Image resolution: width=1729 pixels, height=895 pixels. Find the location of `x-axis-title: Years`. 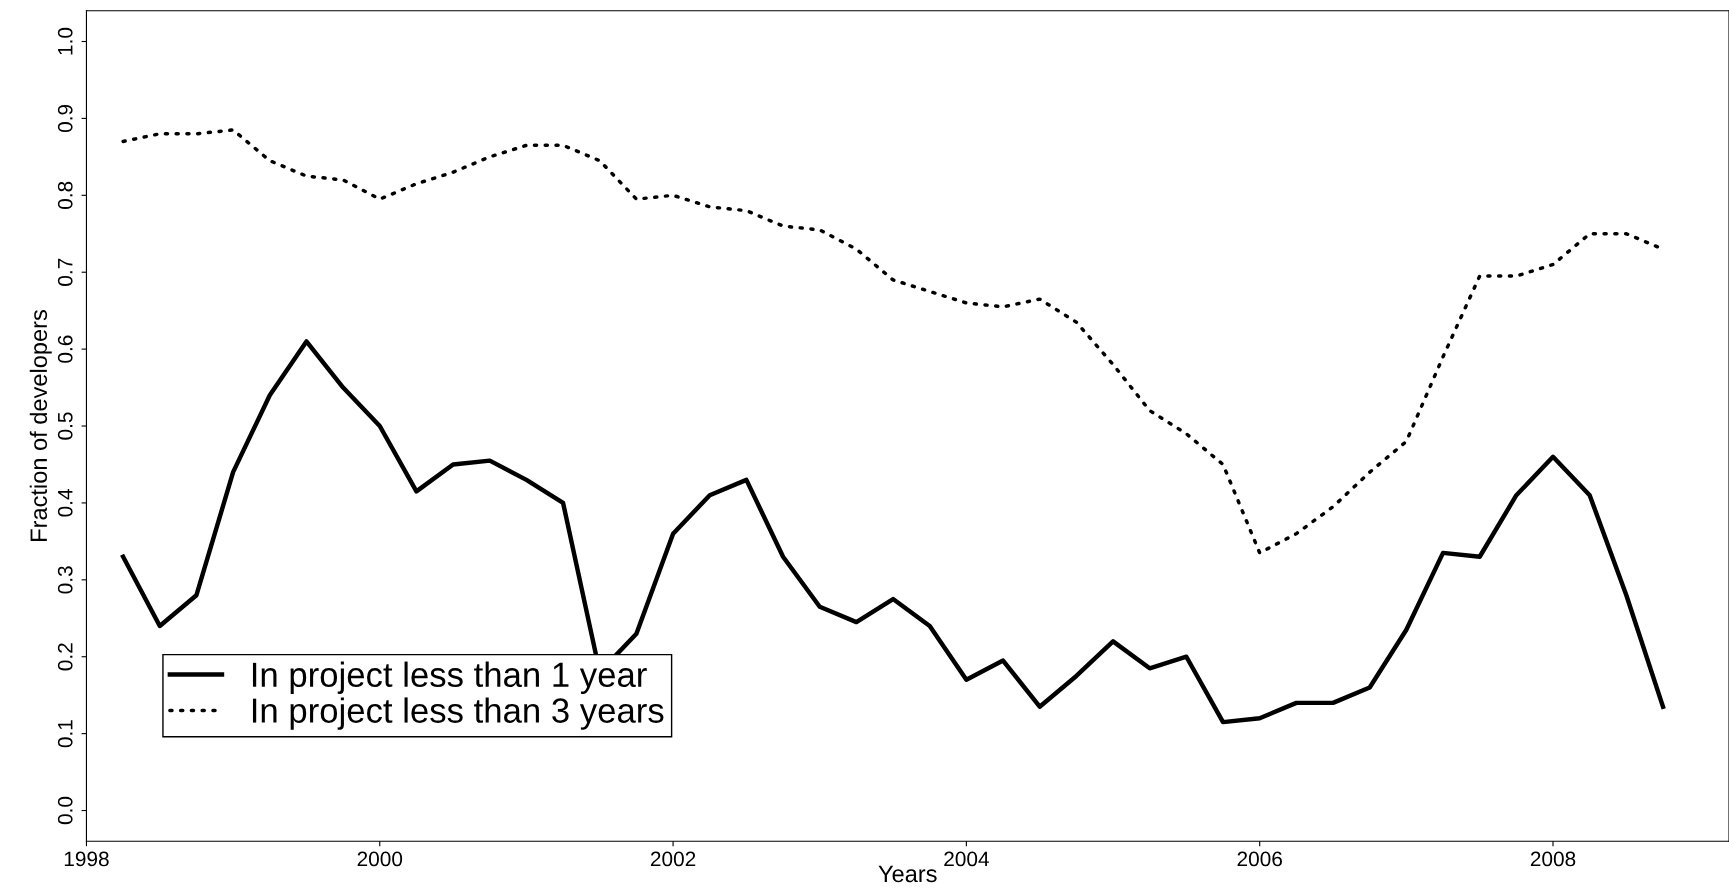

x-axis-title: Years is located at coordinates (907, 874).